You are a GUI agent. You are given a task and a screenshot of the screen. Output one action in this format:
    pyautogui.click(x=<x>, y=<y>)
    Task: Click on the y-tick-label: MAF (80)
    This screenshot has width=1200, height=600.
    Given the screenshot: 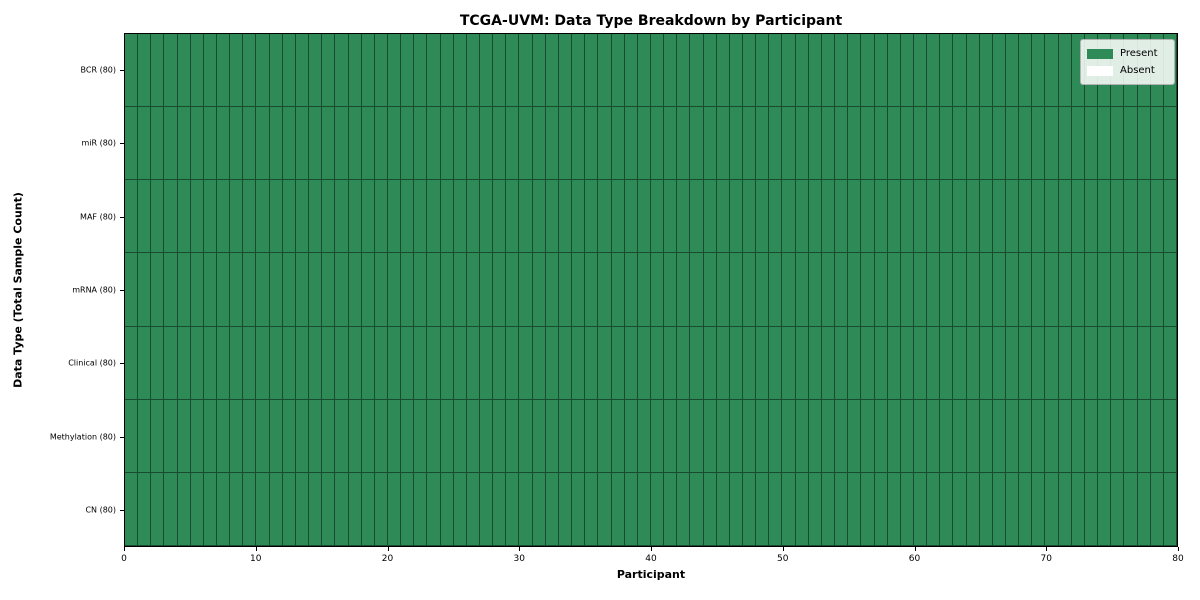 What is the action you would take?
    pyautogui.click(x=98, y=217)
    